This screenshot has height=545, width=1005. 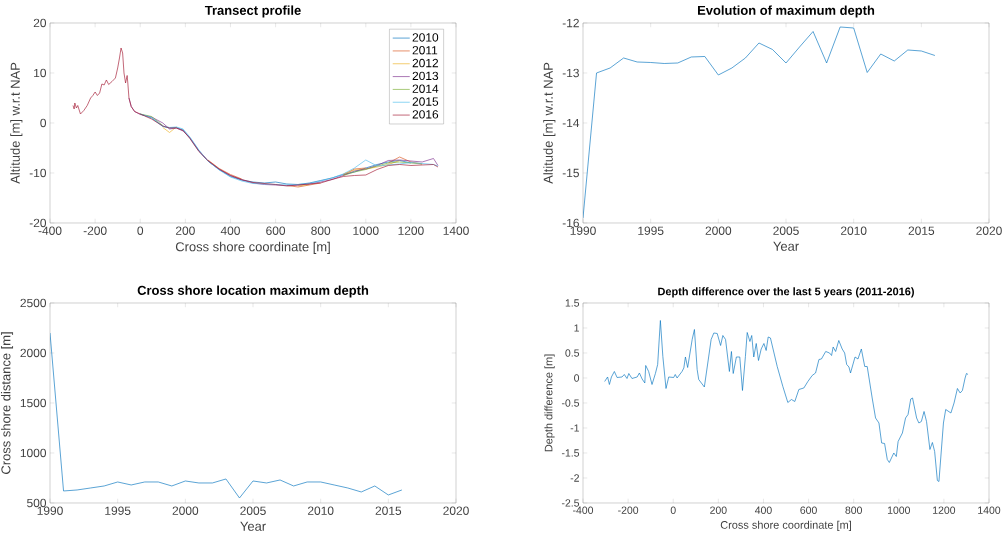 I want to click on y-tick-label: -15, so click(x=570, y=173).